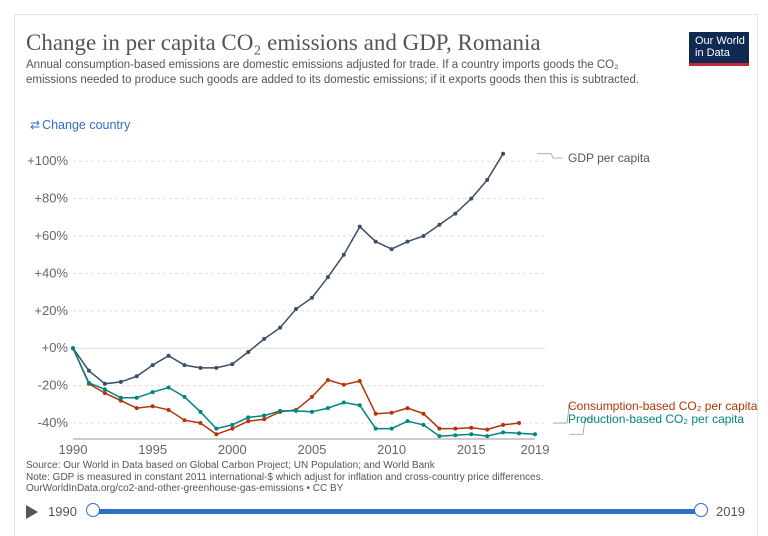  I want to click on timeline-track, so click(397, 511).